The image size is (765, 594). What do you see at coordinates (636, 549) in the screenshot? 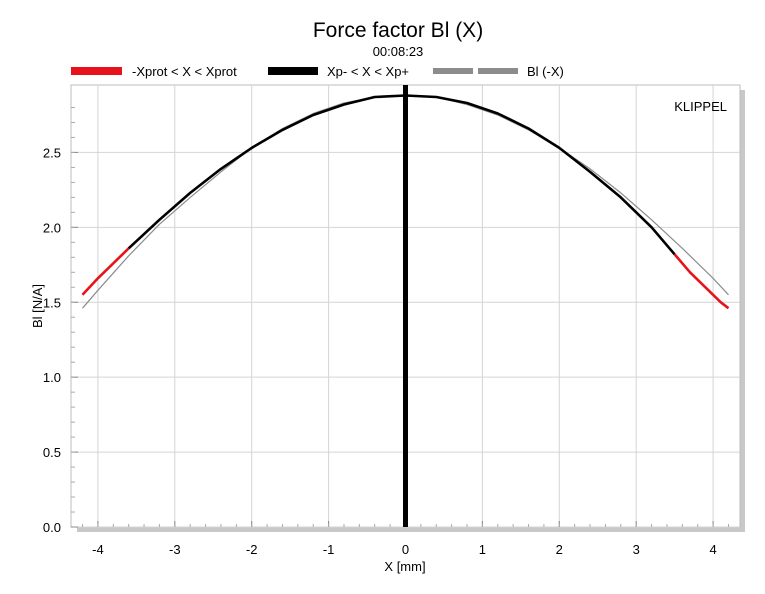
I see `x-tick-label: 3` at bounding box center [636, 549].